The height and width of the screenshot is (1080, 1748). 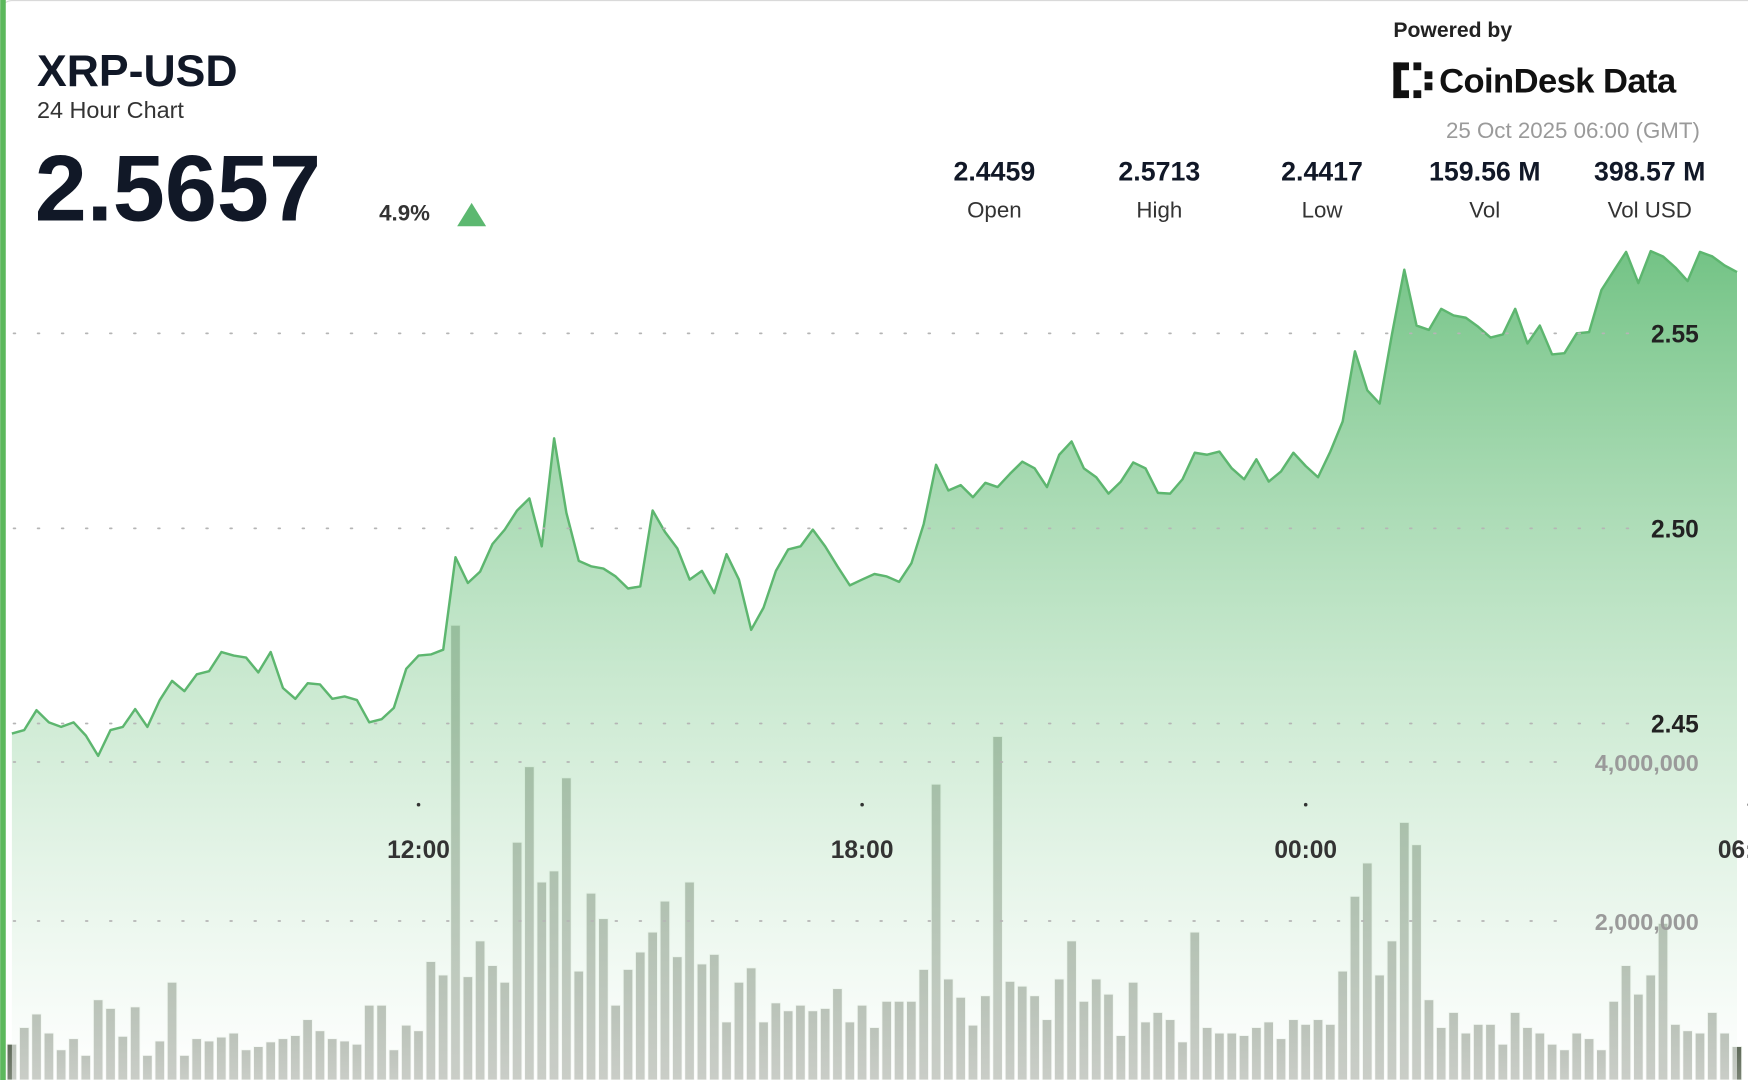 What do you see at coordinates (1305, 850) in the screenshot?
I see `x-tick-label: 00:00` at bounding box center [1305, 850].